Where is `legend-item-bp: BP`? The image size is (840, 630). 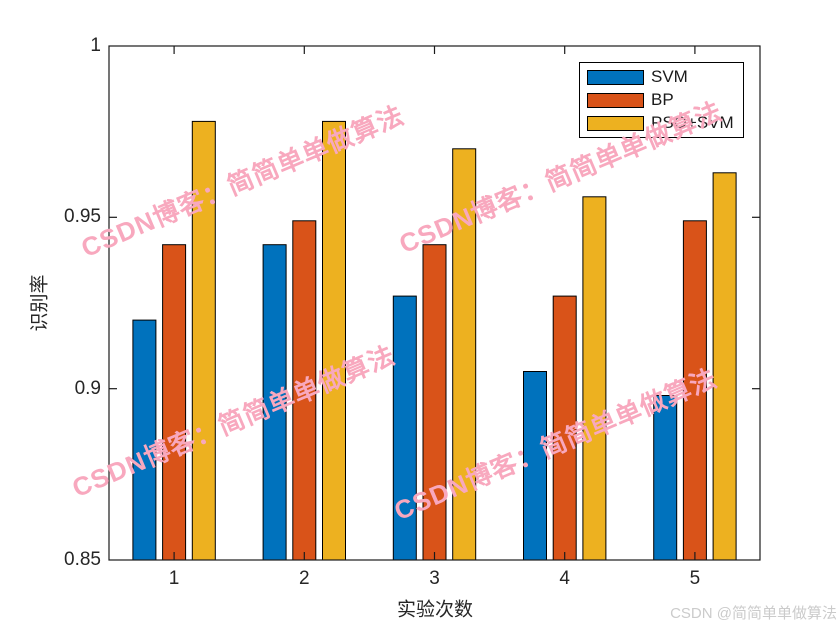 legend-item-bp: BP is located at coordinates (661, 100).